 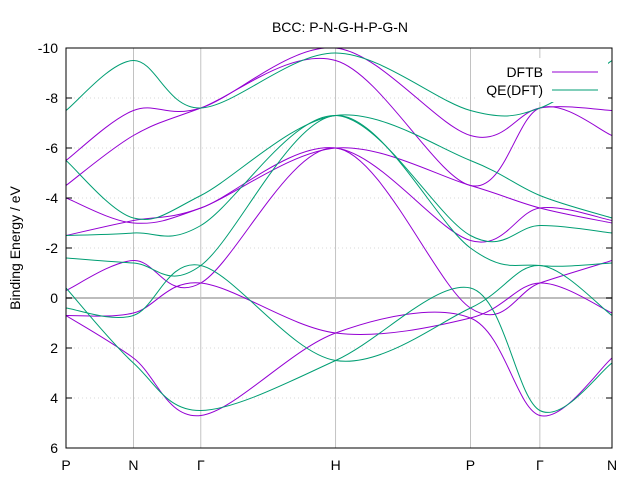 I want to click on legend-label: DFTB, so click(x=524, y=72).